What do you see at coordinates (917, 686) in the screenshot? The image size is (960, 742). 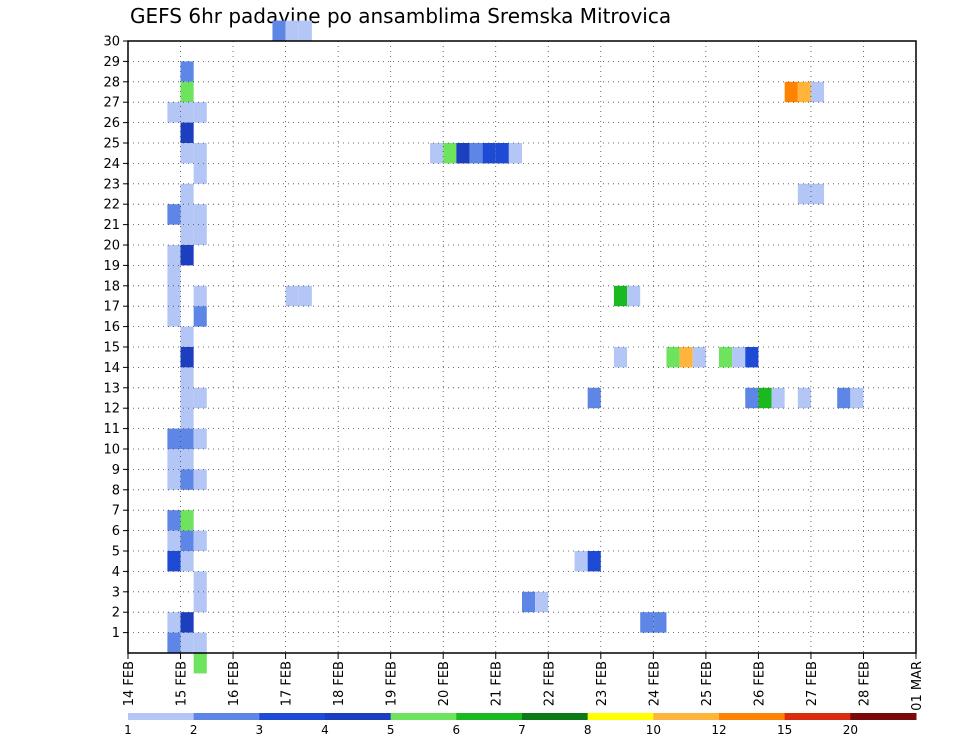 I see `x-tick-label: 01 MAR` at bounding box center [917, 686].